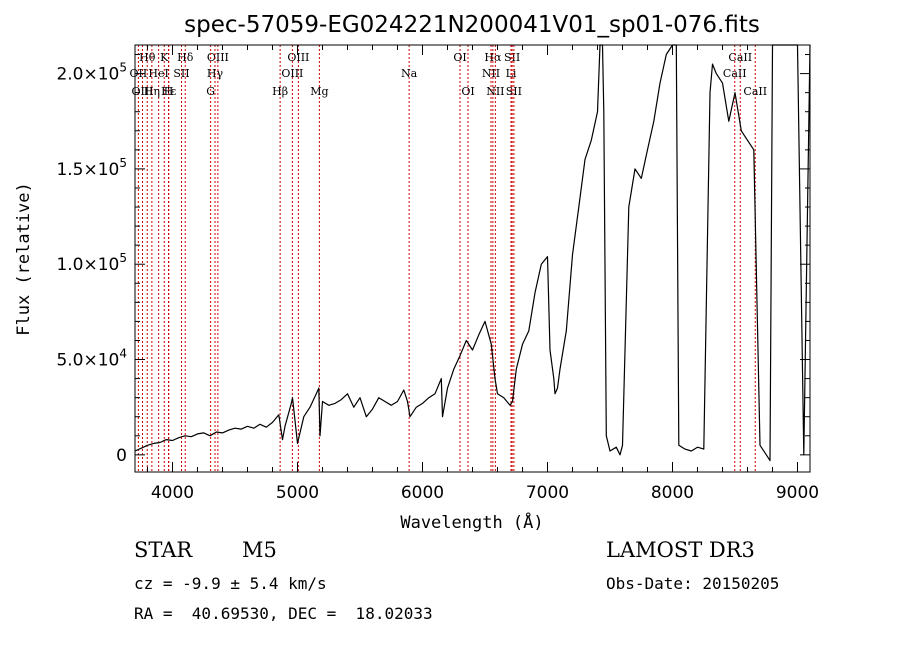 This screenshot has width=900, height=649. Describe the element at coordinates (259, 550) in the screenshot. I see `object-subclass: M5` at that location.